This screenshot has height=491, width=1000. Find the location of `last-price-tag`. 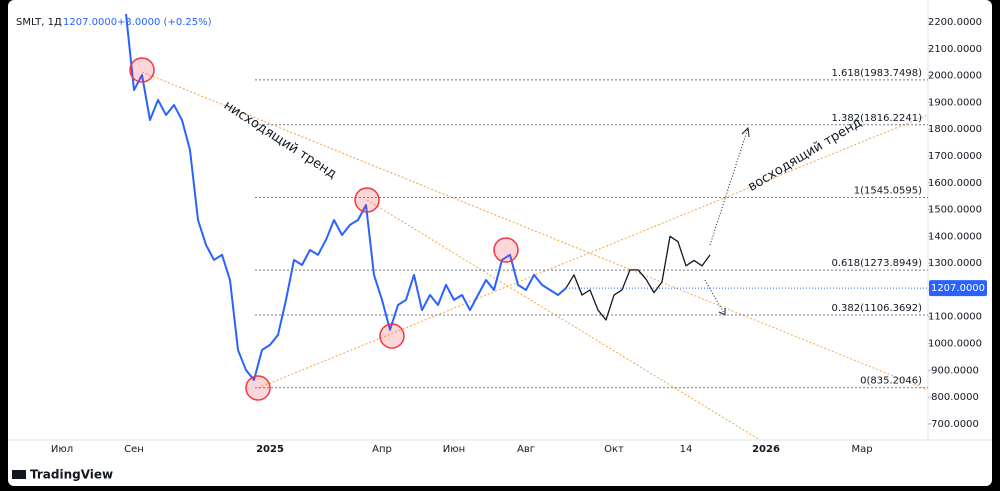

last-price-tag is located at coordinates (958, 288).